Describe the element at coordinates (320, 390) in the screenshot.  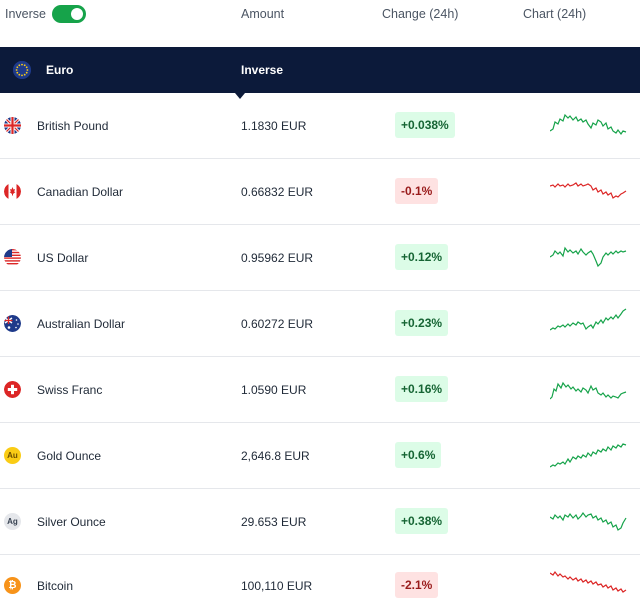
I see `table-row: Swiss Franc 1.0590 EUR +0.16%` at that location.